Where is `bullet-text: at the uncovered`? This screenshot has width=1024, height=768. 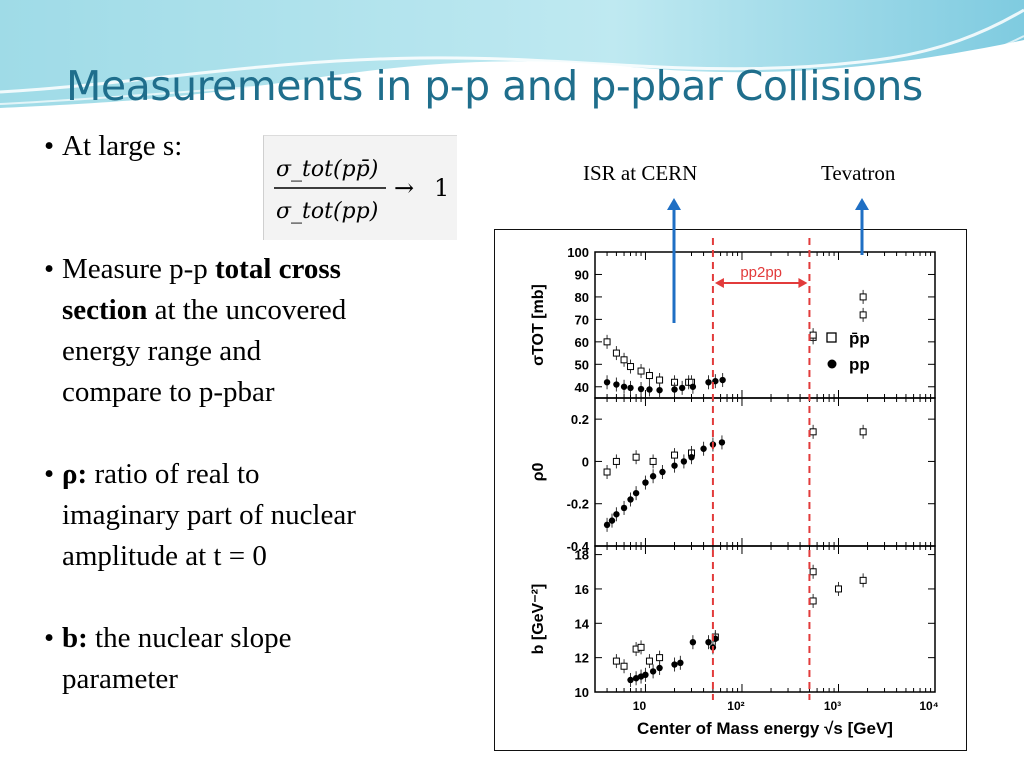 bullet-text: at the uncovered is located at coordinates (247, 310).